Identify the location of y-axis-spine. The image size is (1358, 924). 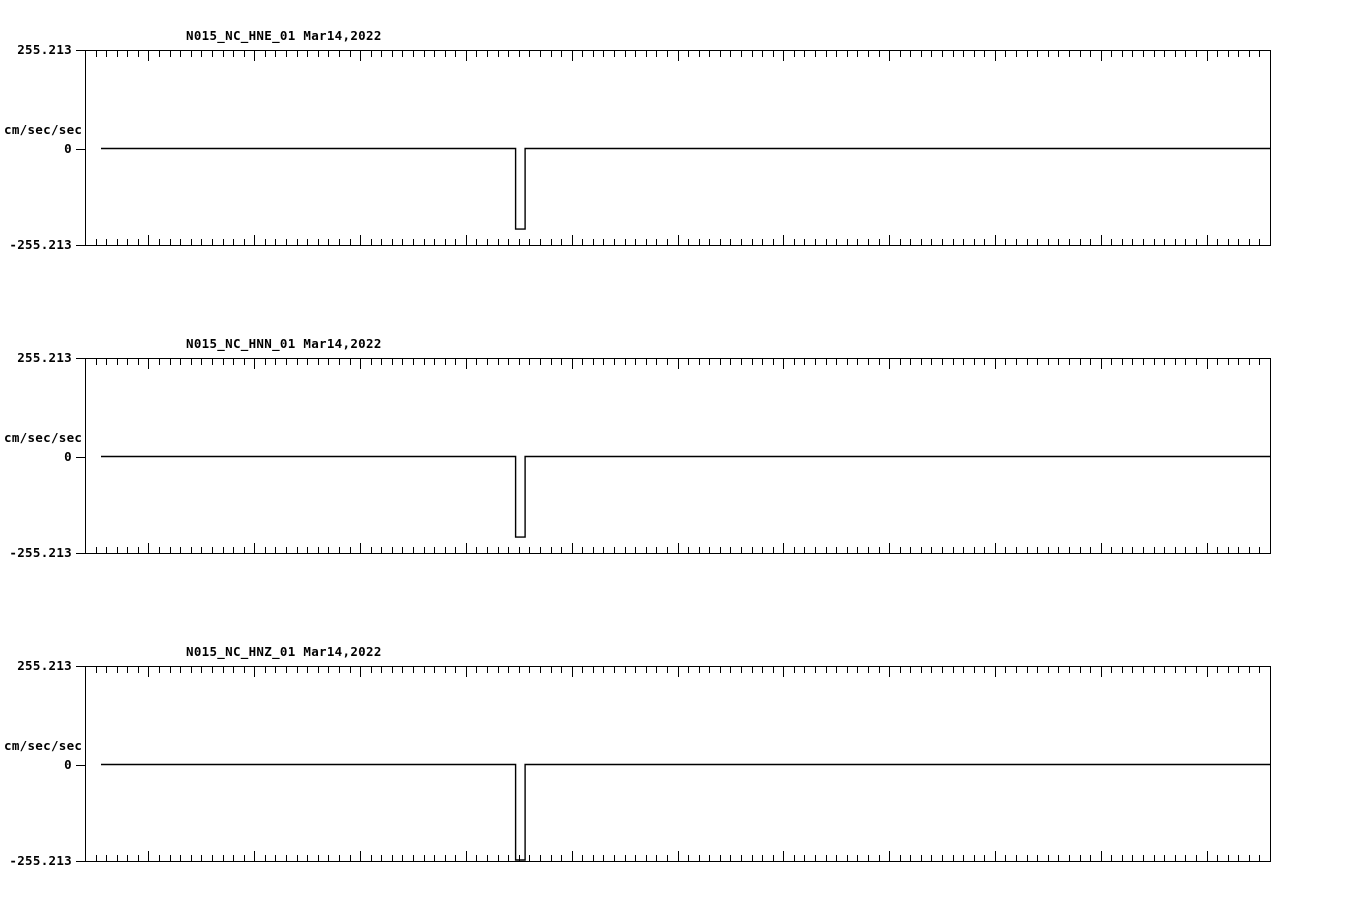
(85, 764).